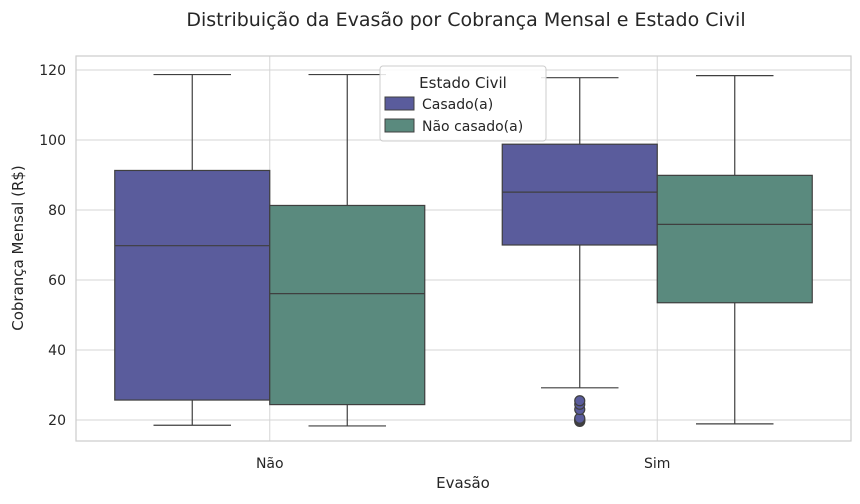 This screenshot has width=860, height=504. I want to click on legend-frame, so click(463, 103).